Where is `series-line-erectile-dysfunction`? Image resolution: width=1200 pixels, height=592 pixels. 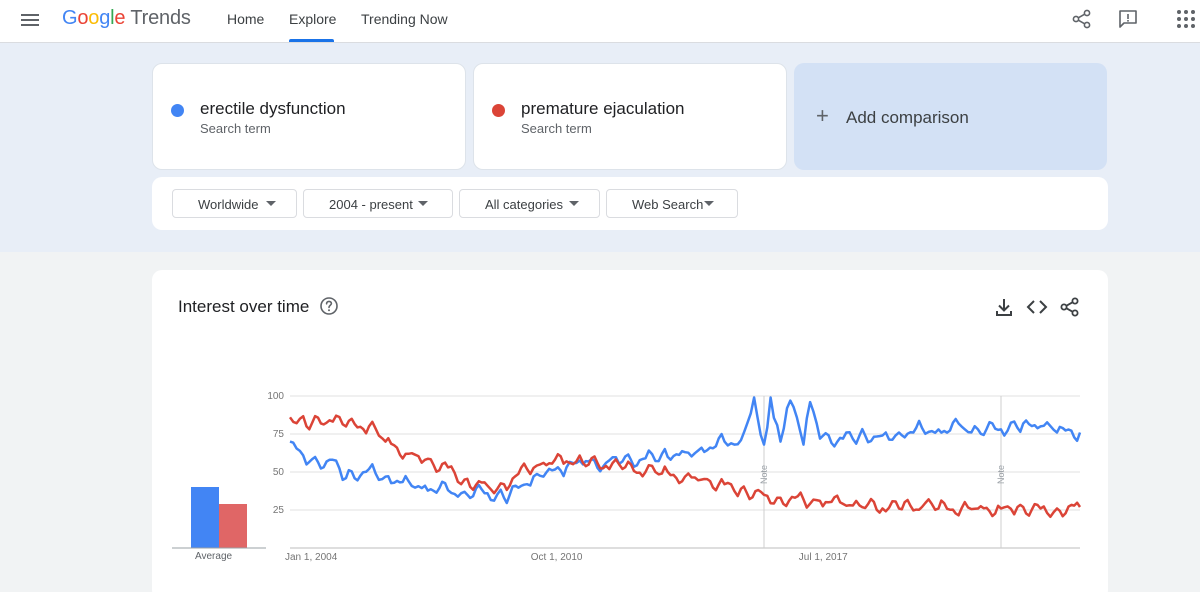
series-line-erectile-dysfunction is located at coordinates (685, 450).